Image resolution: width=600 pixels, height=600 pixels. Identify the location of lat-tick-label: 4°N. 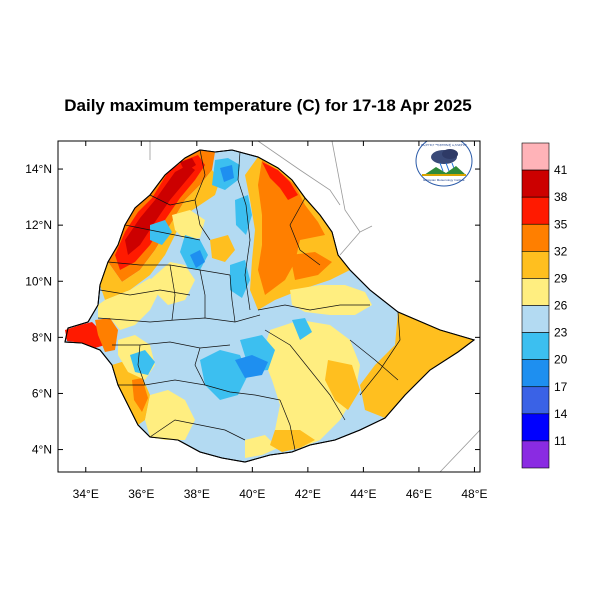
(42, 450).